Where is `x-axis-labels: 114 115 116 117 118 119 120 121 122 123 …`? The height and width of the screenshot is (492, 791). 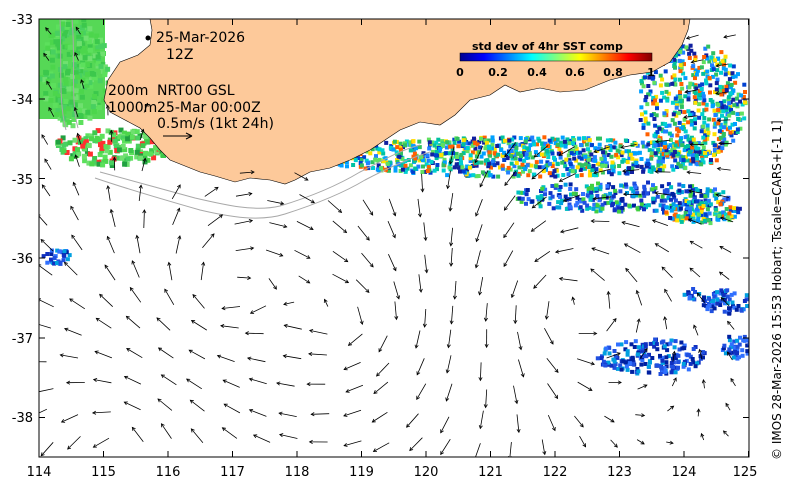
x-axis-labels: 114 115 116 117 118 119 120 121 122 123 … is located at coordinates (392, 472).